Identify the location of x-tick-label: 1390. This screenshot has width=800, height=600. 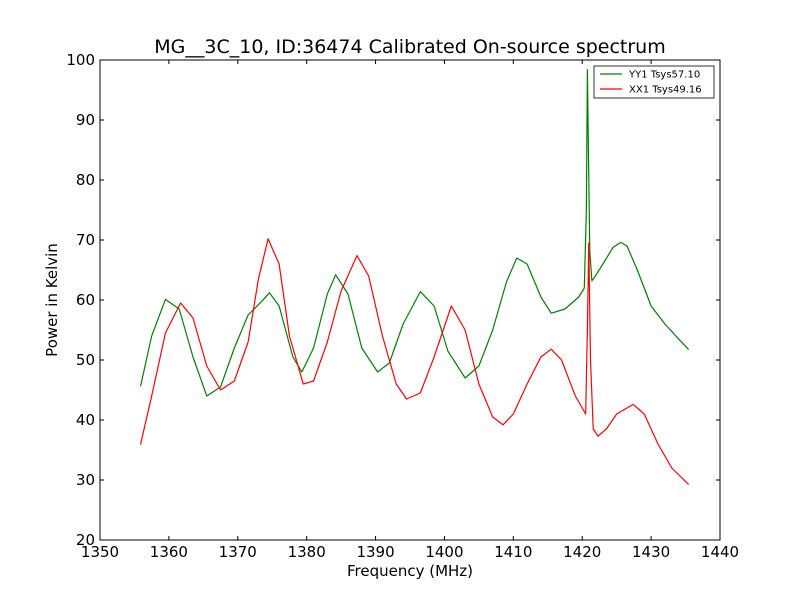
(375, 552).